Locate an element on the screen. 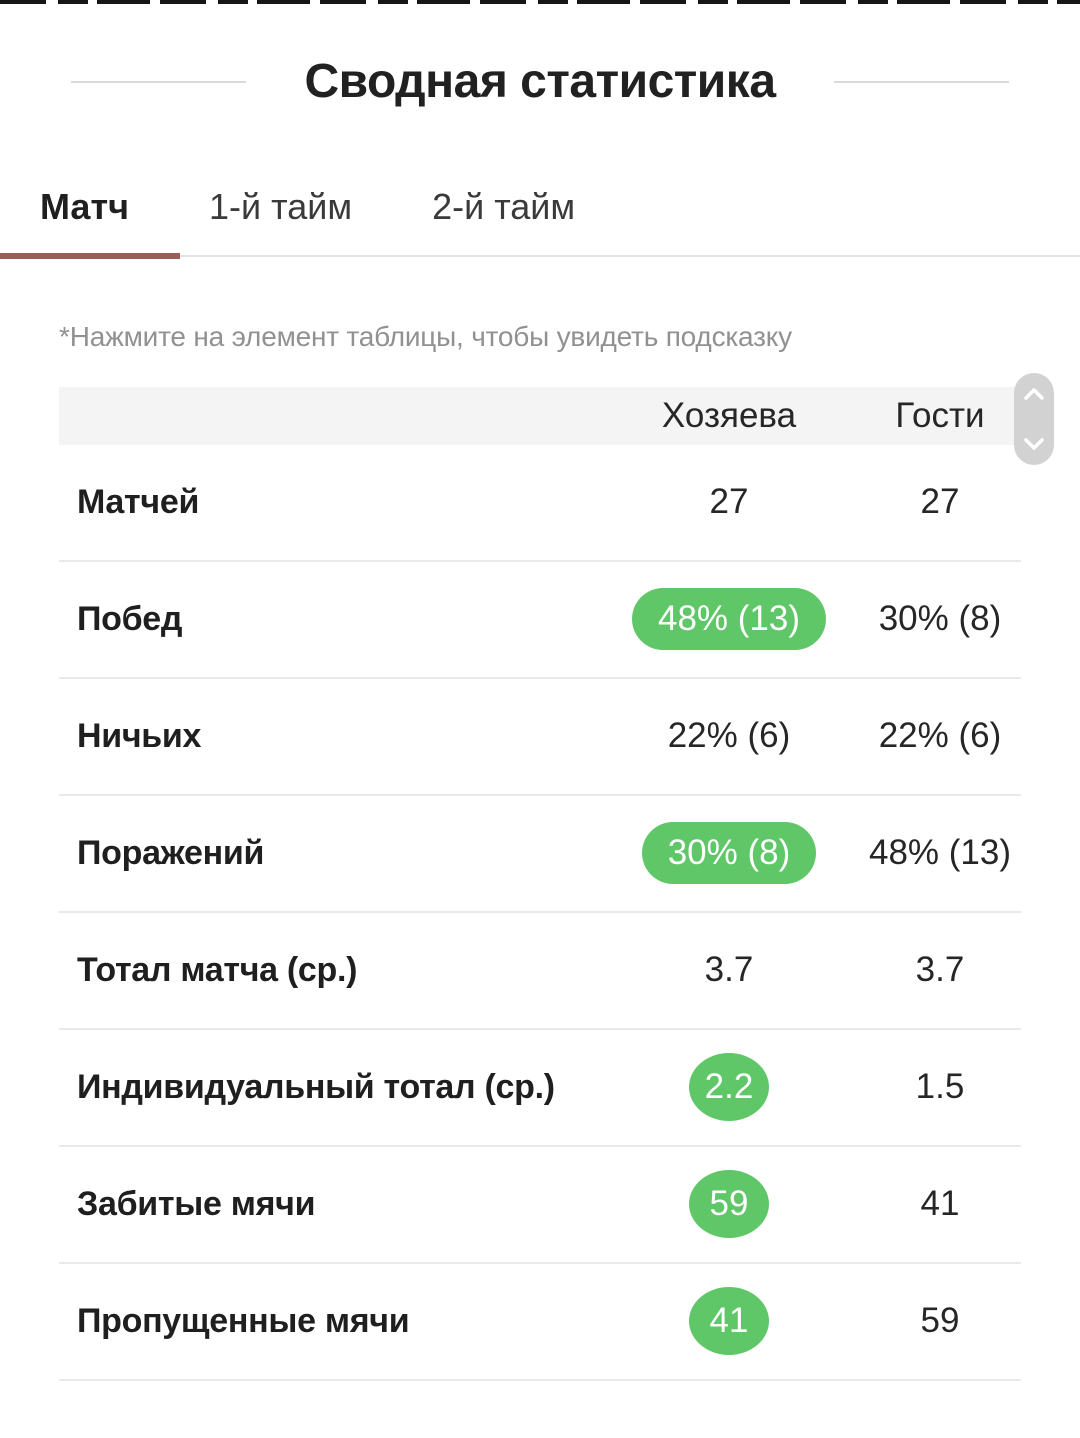 The image size is (1080, 1438). away-value-cell: 27 is located at coordinates (940, 502).